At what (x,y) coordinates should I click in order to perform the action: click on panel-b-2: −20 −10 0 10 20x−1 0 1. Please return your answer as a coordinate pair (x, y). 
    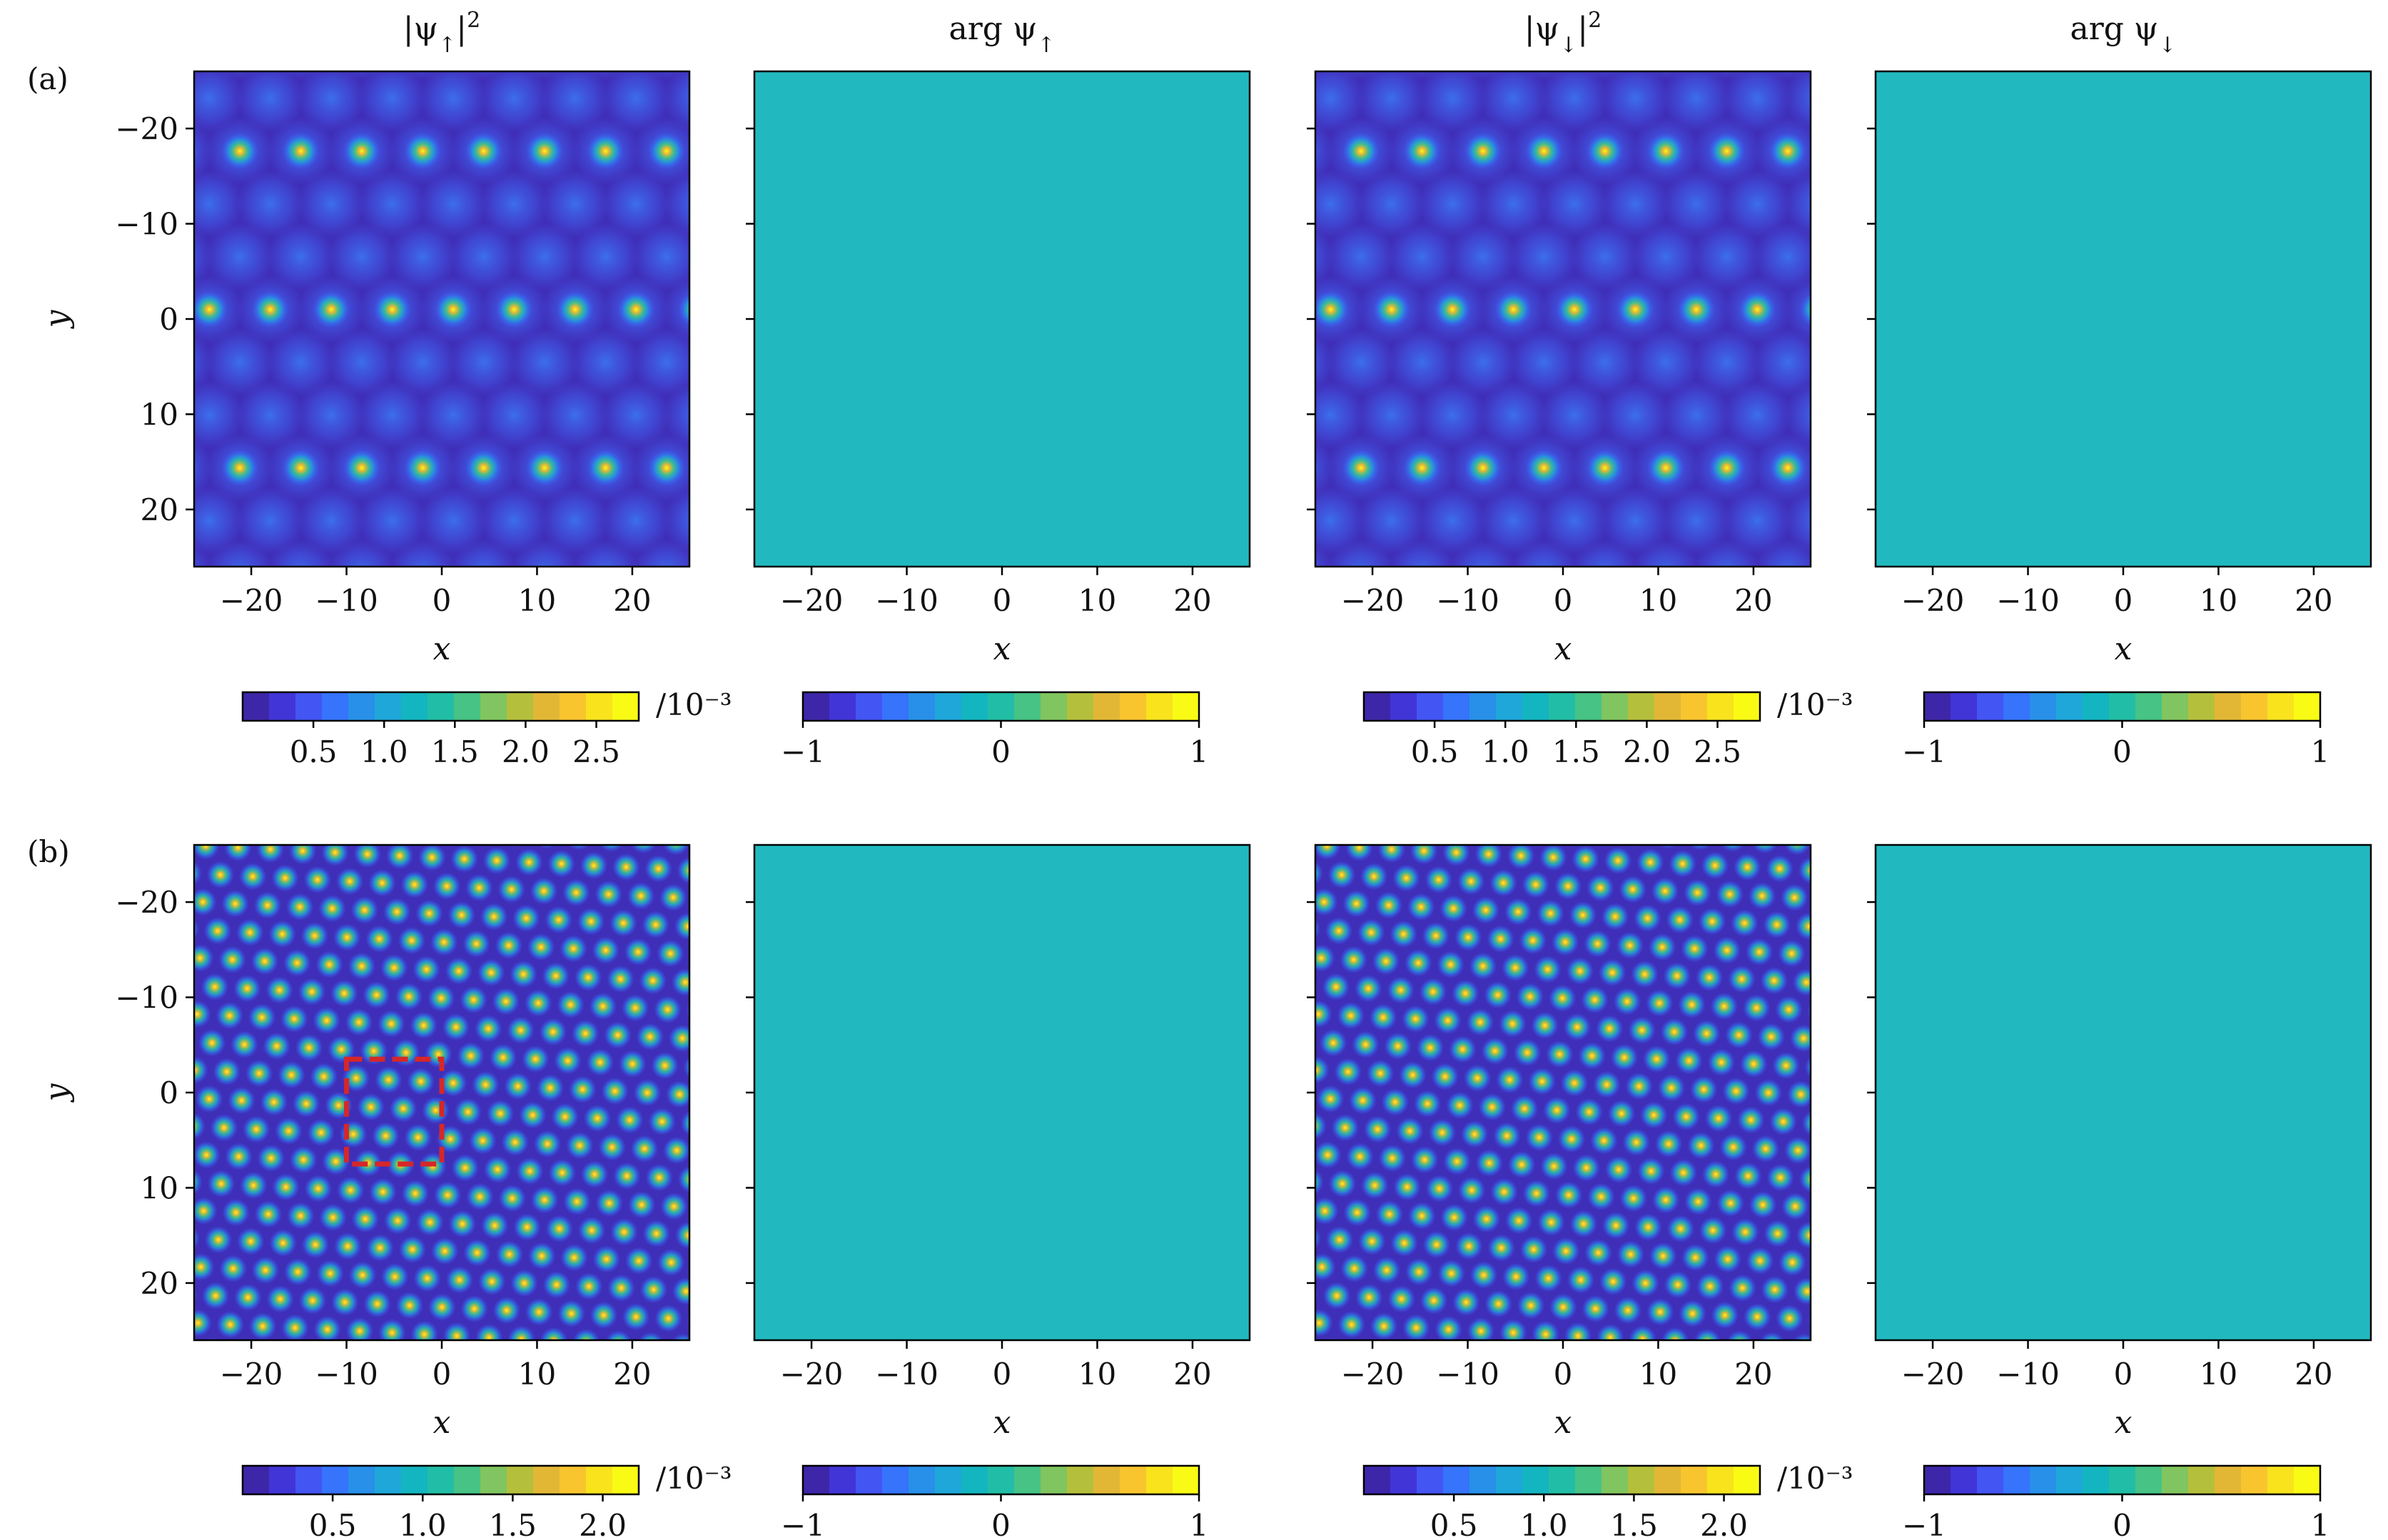
    Looking at the image, I should click on (999, 1192).